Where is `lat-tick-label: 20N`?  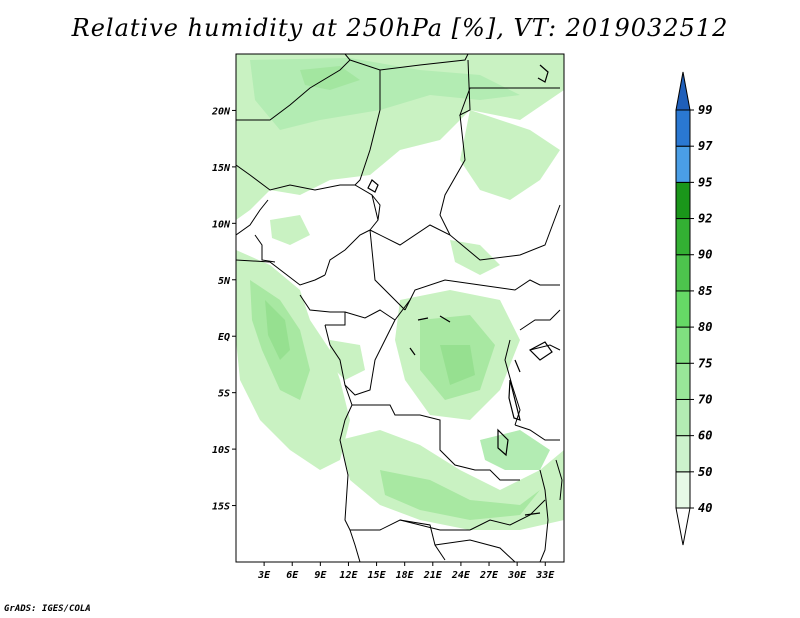
lat-tick-label: 20N is located at coordinates (221, 111).